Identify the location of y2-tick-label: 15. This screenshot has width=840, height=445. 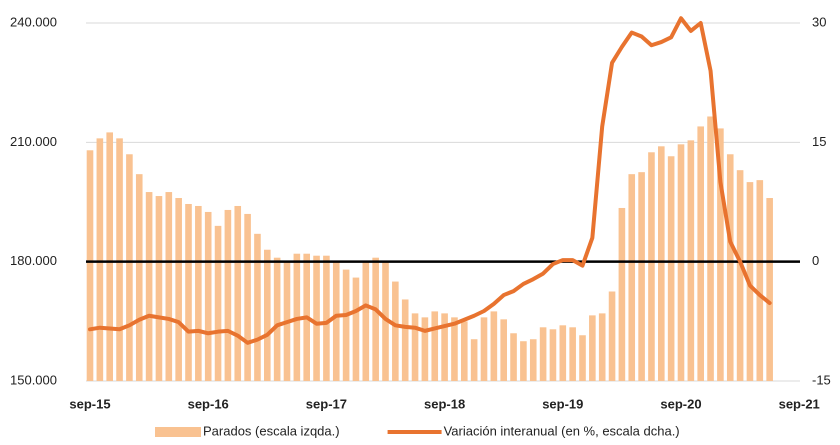
(819, 141).